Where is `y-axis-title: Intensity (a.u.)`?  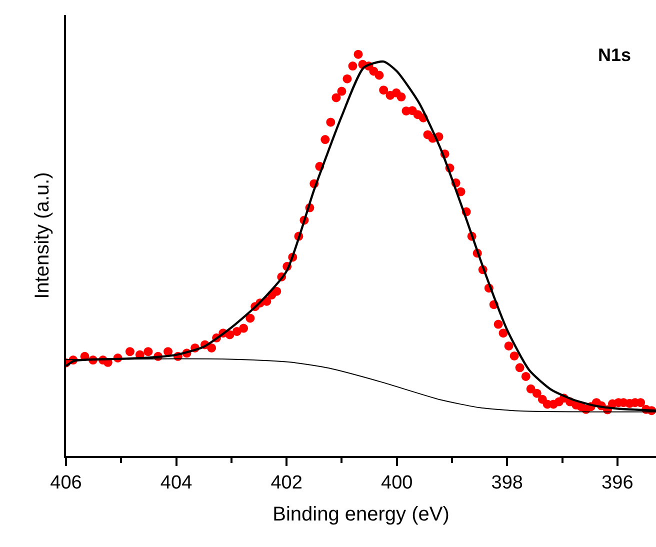 y-axis-title: Intensity (a.u.) is located at coordinates (42, 235).